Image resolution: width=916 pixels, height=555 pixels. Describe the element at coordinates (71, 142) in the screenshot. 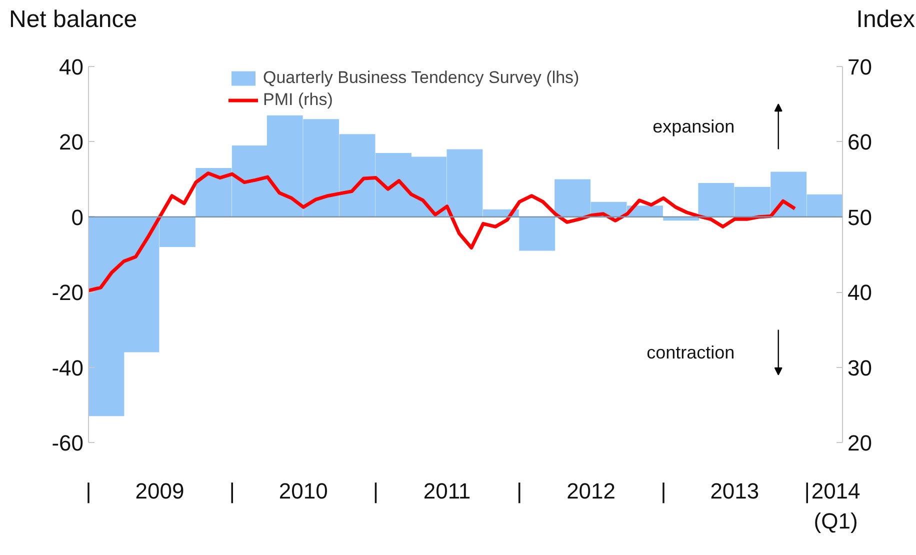

I see `y-tick-label: 20` at that location.